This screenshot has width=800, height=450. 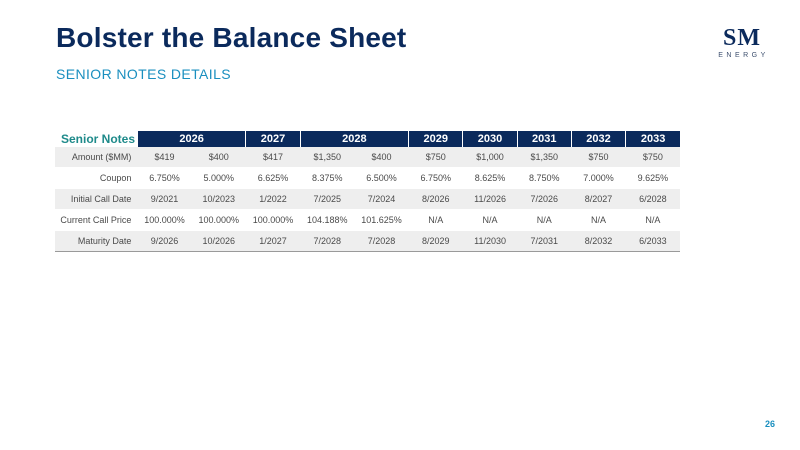 I want to click on page-subtitle: SENIOR NOTES DETAILS, so click(x=143, y=74).